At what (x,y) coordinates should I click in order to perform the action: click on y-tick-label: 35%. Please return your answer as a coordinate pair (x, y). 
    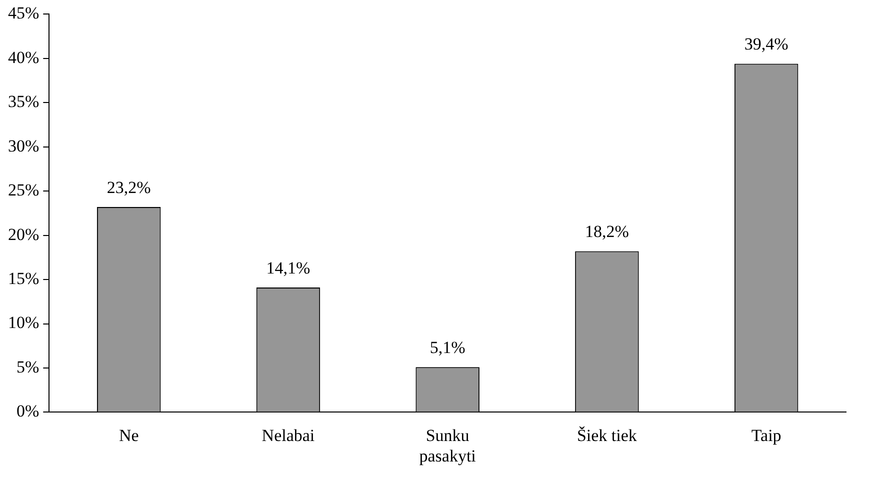
    Looking at the image, I should click on (24, 102).